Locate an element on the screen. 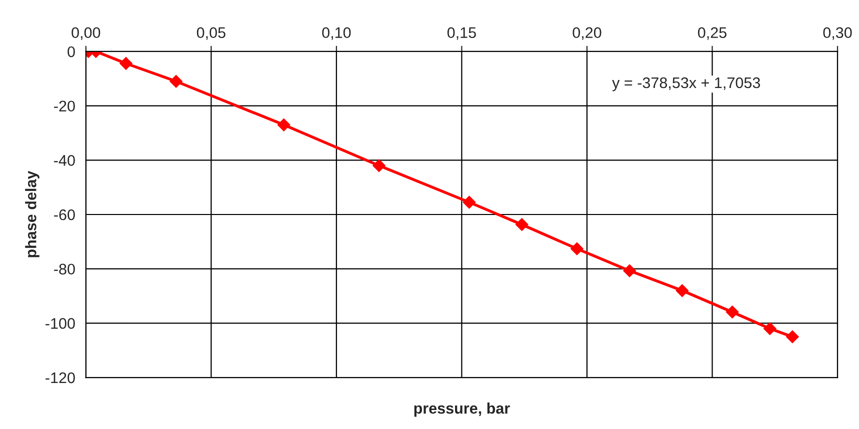 The image size is (859, 429). y-tick-label: -40 is located at coordinates (64, 160).